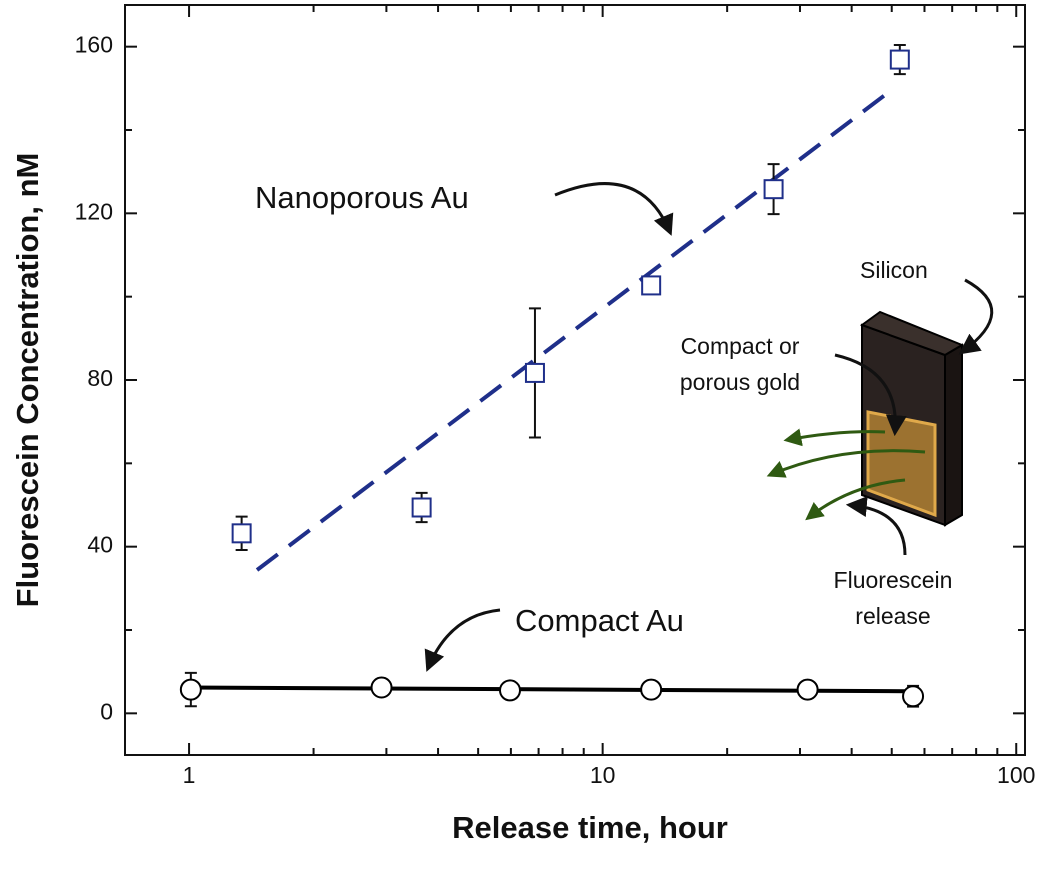 This screenshot has height=876, width=1050. Describe the element at coordinates (548, 689) in the screenshot. I see `fit-line` at that location.